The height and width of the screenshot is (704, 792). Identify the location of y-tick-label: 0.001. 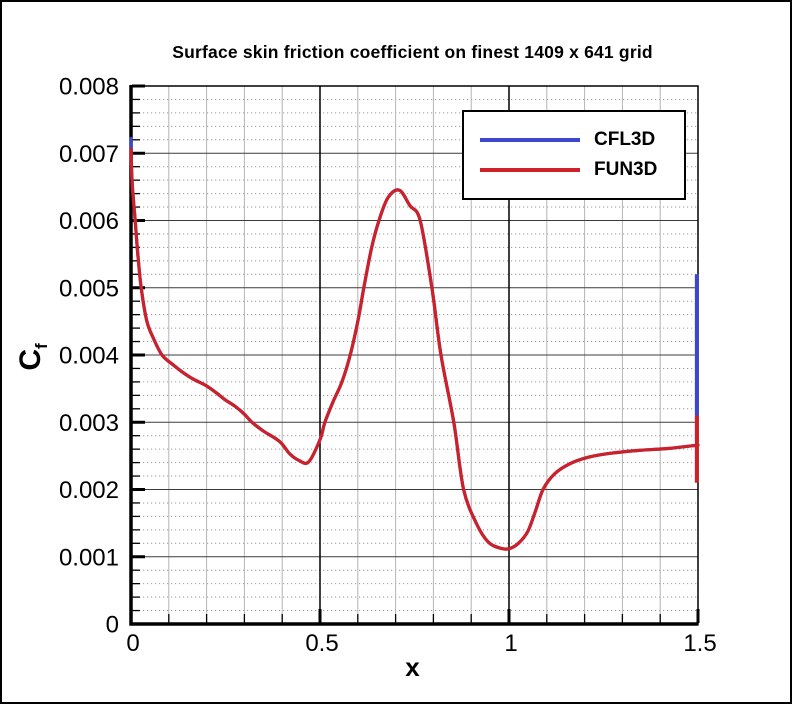
(89, 557).